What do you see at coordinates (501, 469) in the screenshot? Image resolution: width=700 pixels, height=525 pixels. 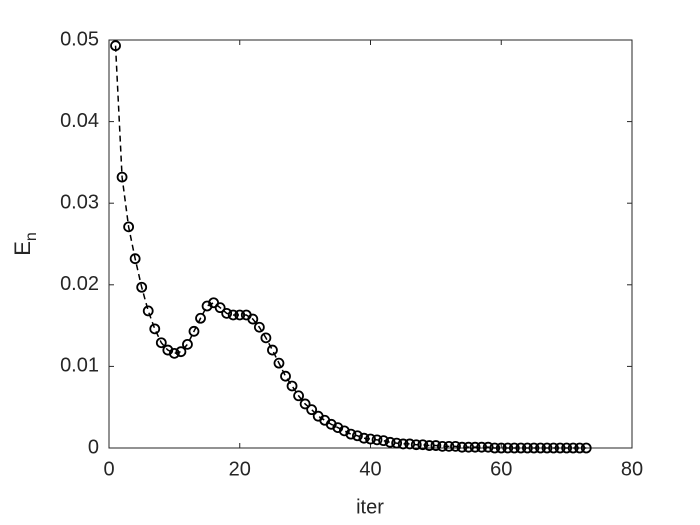 I see `x-tick-label: 60` at bounding box center [501, 469].